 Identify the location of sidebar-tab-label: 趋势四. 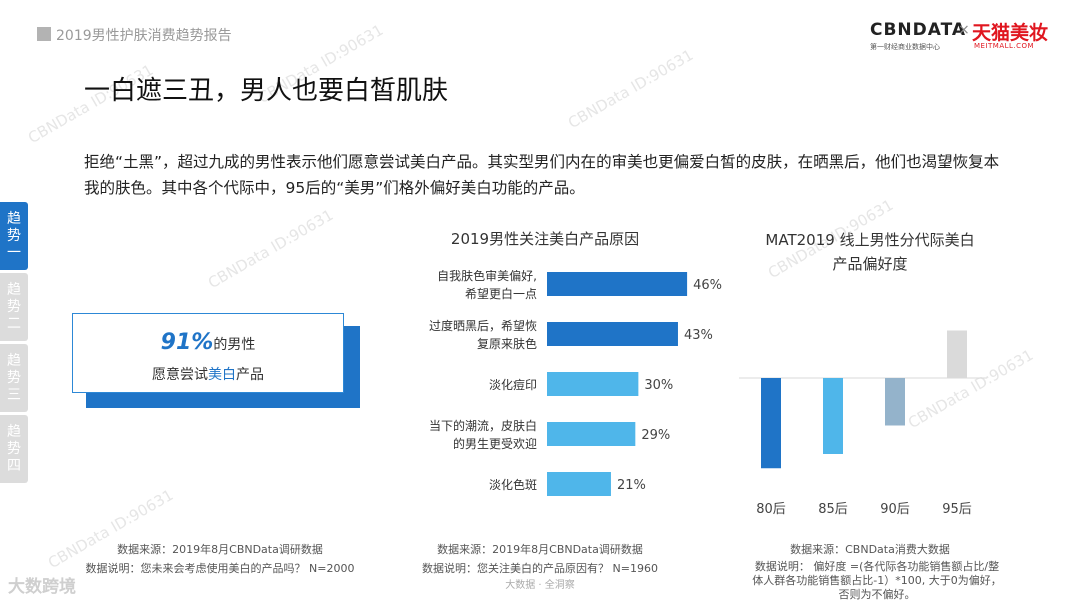
(14, 448).